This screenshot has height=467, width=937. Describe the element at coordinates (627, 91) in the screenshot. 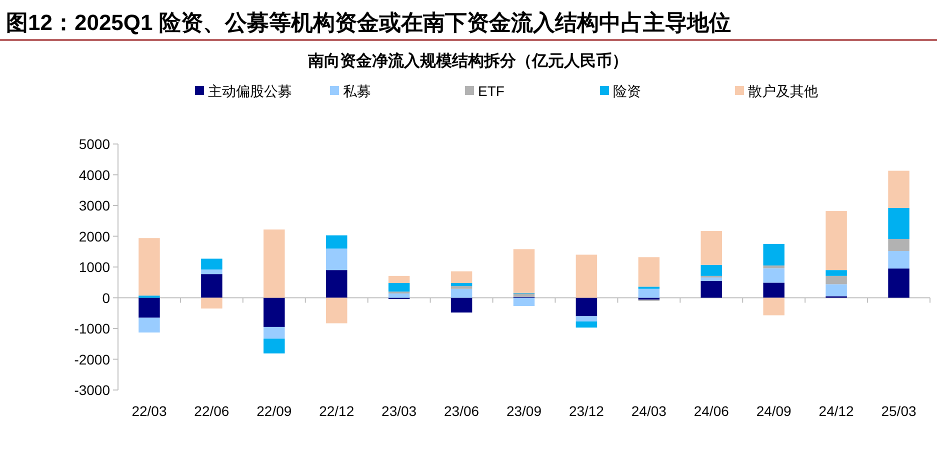

I see `legend-label: 险资` at that location.